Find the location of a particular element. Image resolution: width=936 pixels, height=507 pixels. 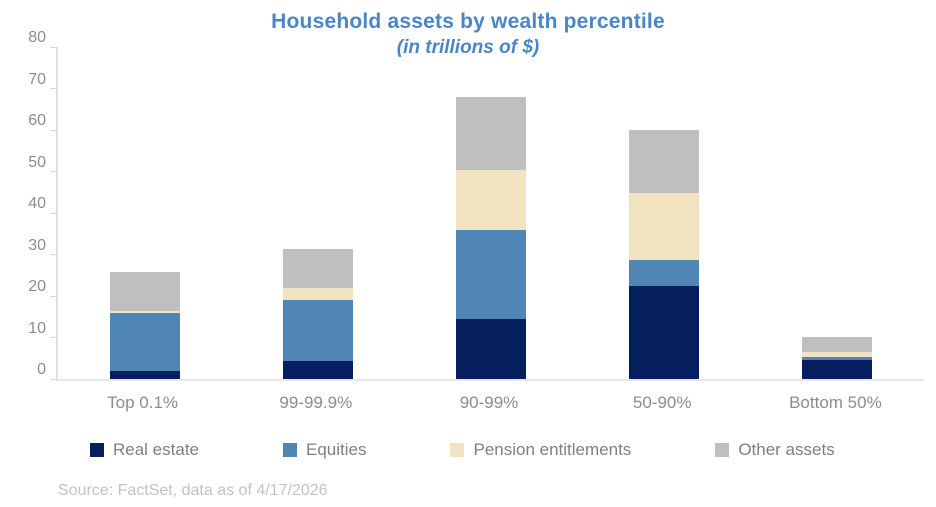

chart-title: Household assets by wealth percentile is located at coordinates (468, 21).